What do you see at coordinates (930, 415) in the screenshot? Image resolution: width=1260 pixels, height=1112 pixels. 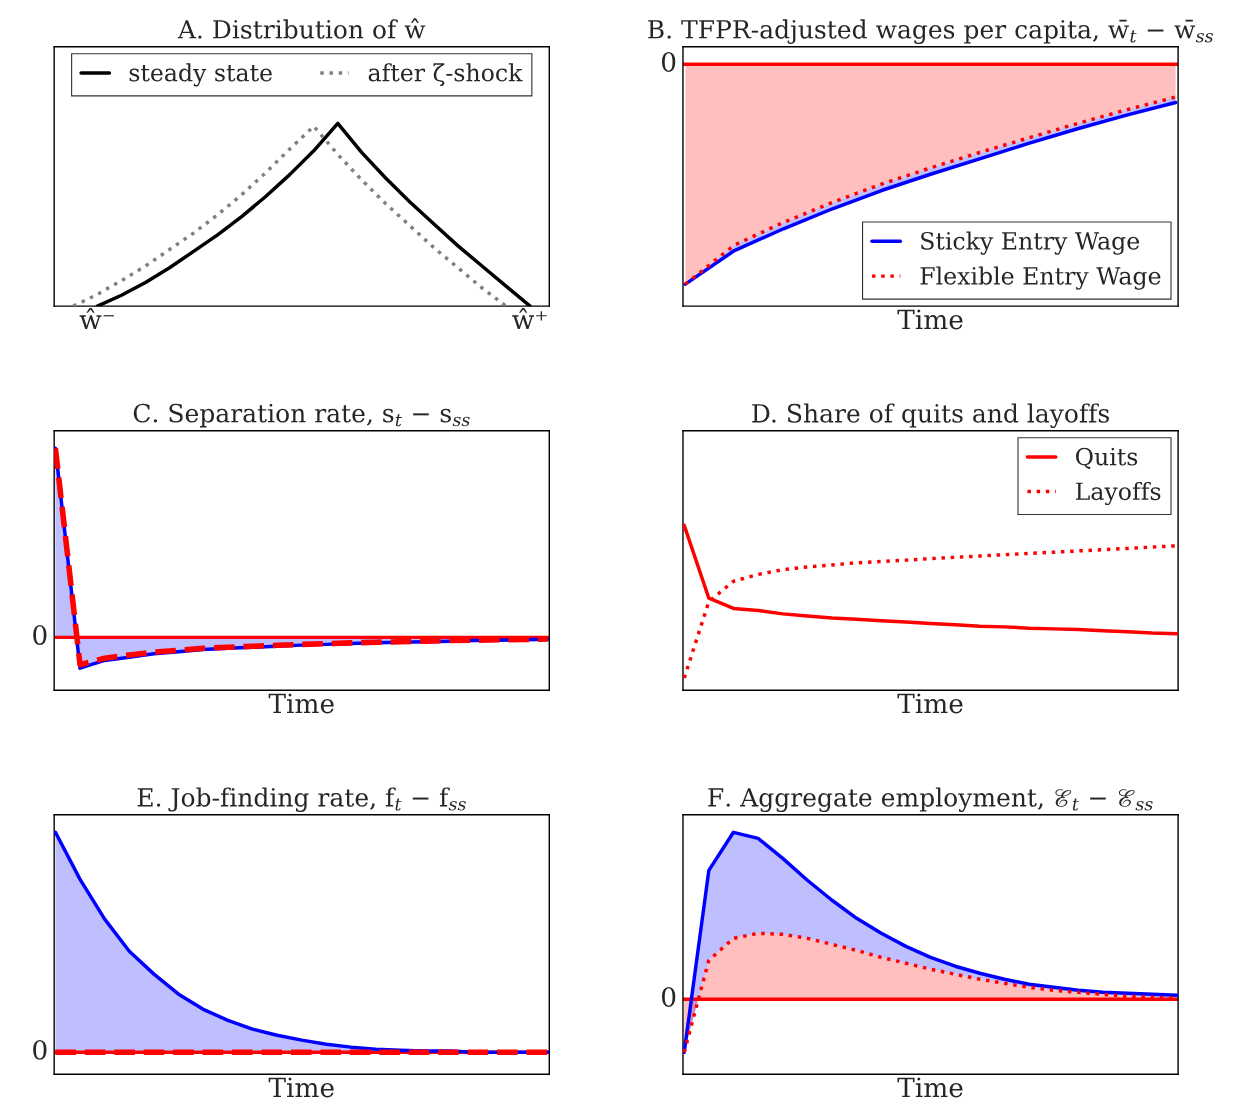 I see `chart-title: D. Share of quits and layoffs` at bounding box center [930, 415].